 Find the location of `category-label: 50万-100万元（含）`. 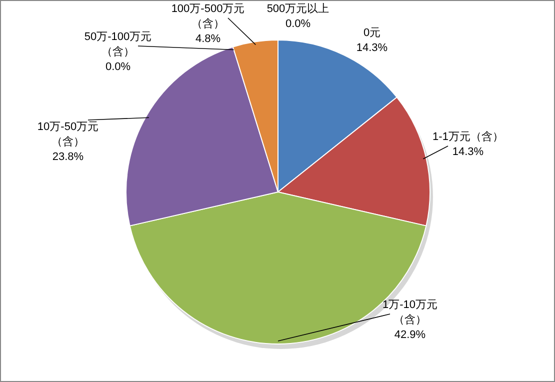

category-label: 50万-100万元（含） is located at coordinates (118, 44).